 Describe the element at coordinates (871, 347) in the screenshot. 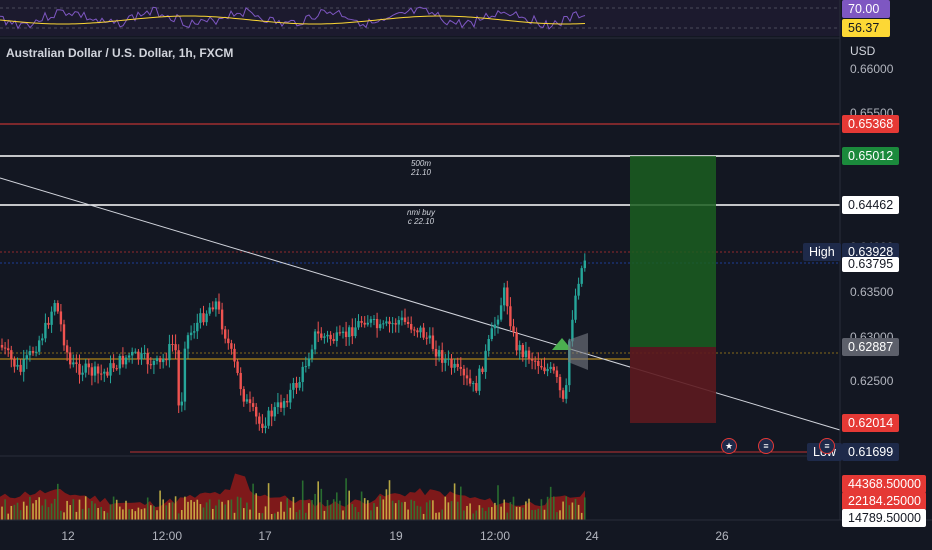

I see `entry-price-tag: 0.62887` at that location.